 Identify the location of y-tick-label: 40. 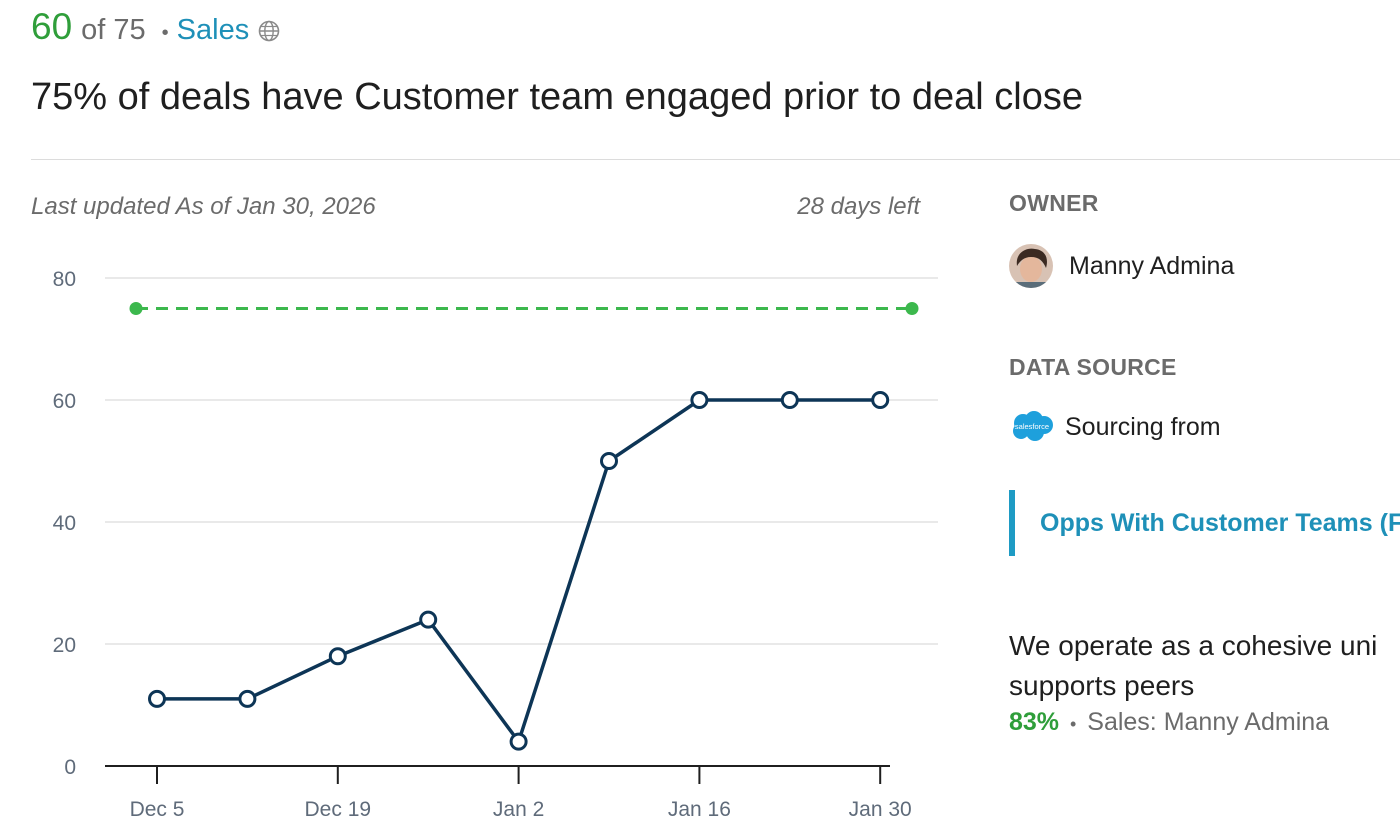
(64, 523).